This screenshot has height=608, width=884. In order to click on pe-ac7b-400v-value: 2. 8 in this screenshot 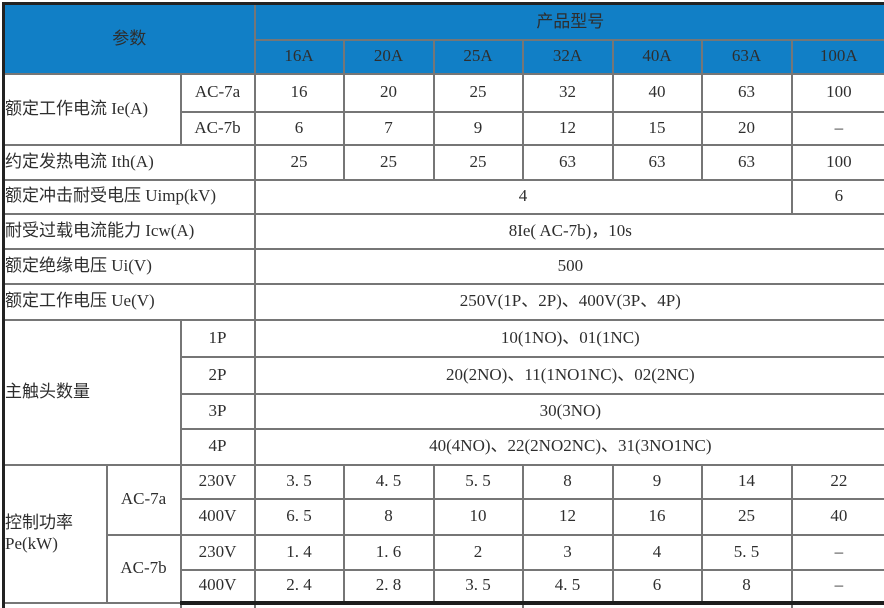, I will do `click(388, 586)`.